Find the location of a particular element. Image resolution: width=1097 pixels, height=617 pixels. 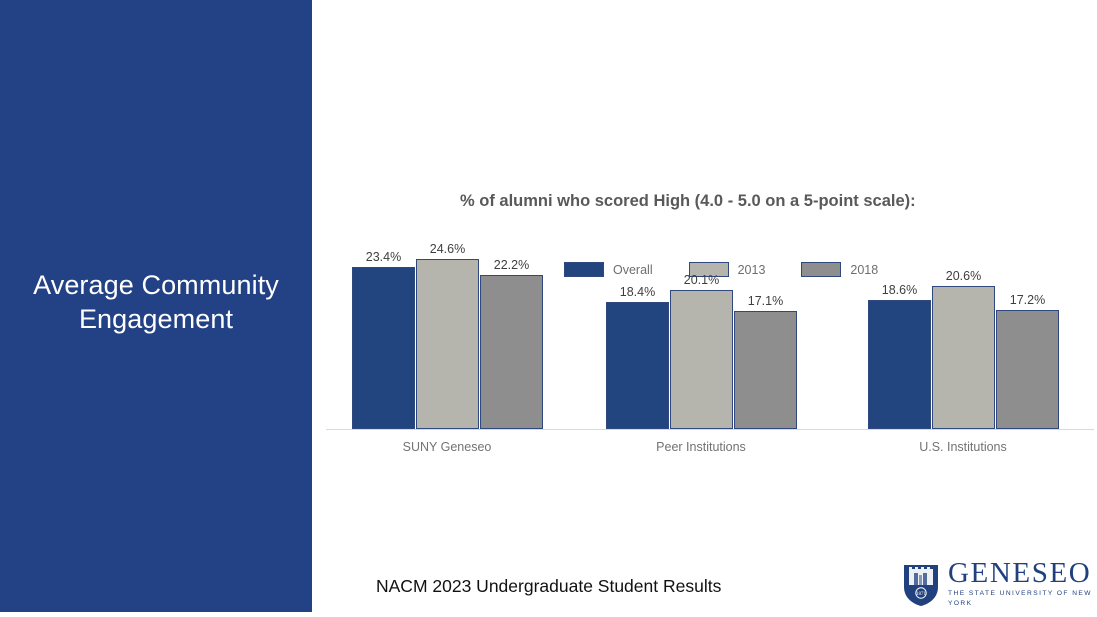

category-label: SUNY Geneseo is located at coordinates (447, 447).